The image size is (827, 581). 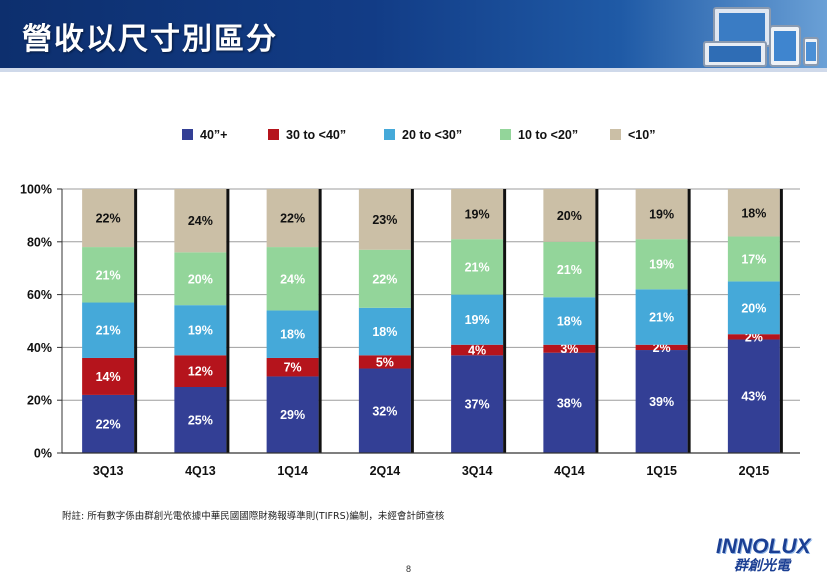 I want to click on data-label: 25%, so click(x=200, y=421).